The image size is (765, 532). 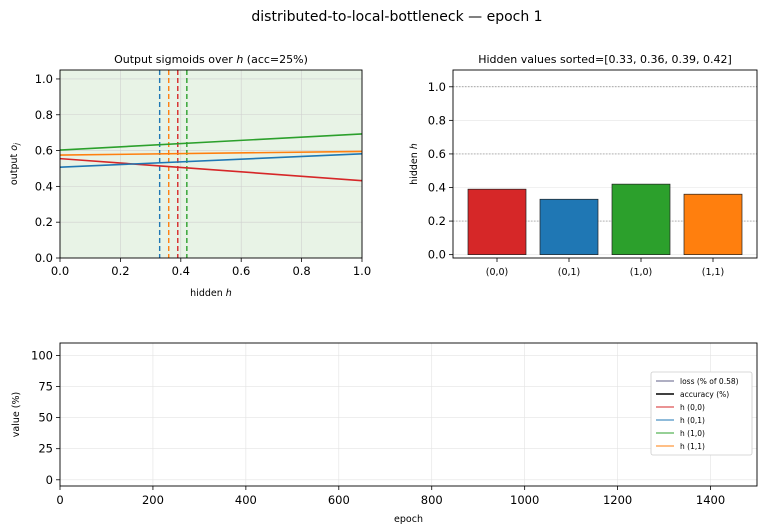 I want to click on sigmoid-y-axis-label: output oj, so click(x=15, y=164).